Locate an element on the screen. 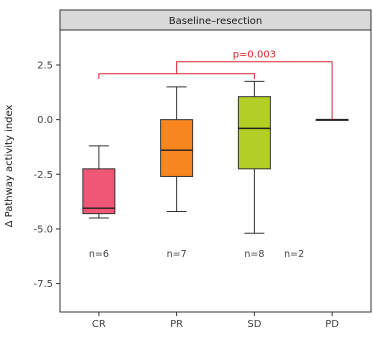 This screenshot has height=338, width=373. n-label: n=7 is located at coordinates (177, 254).